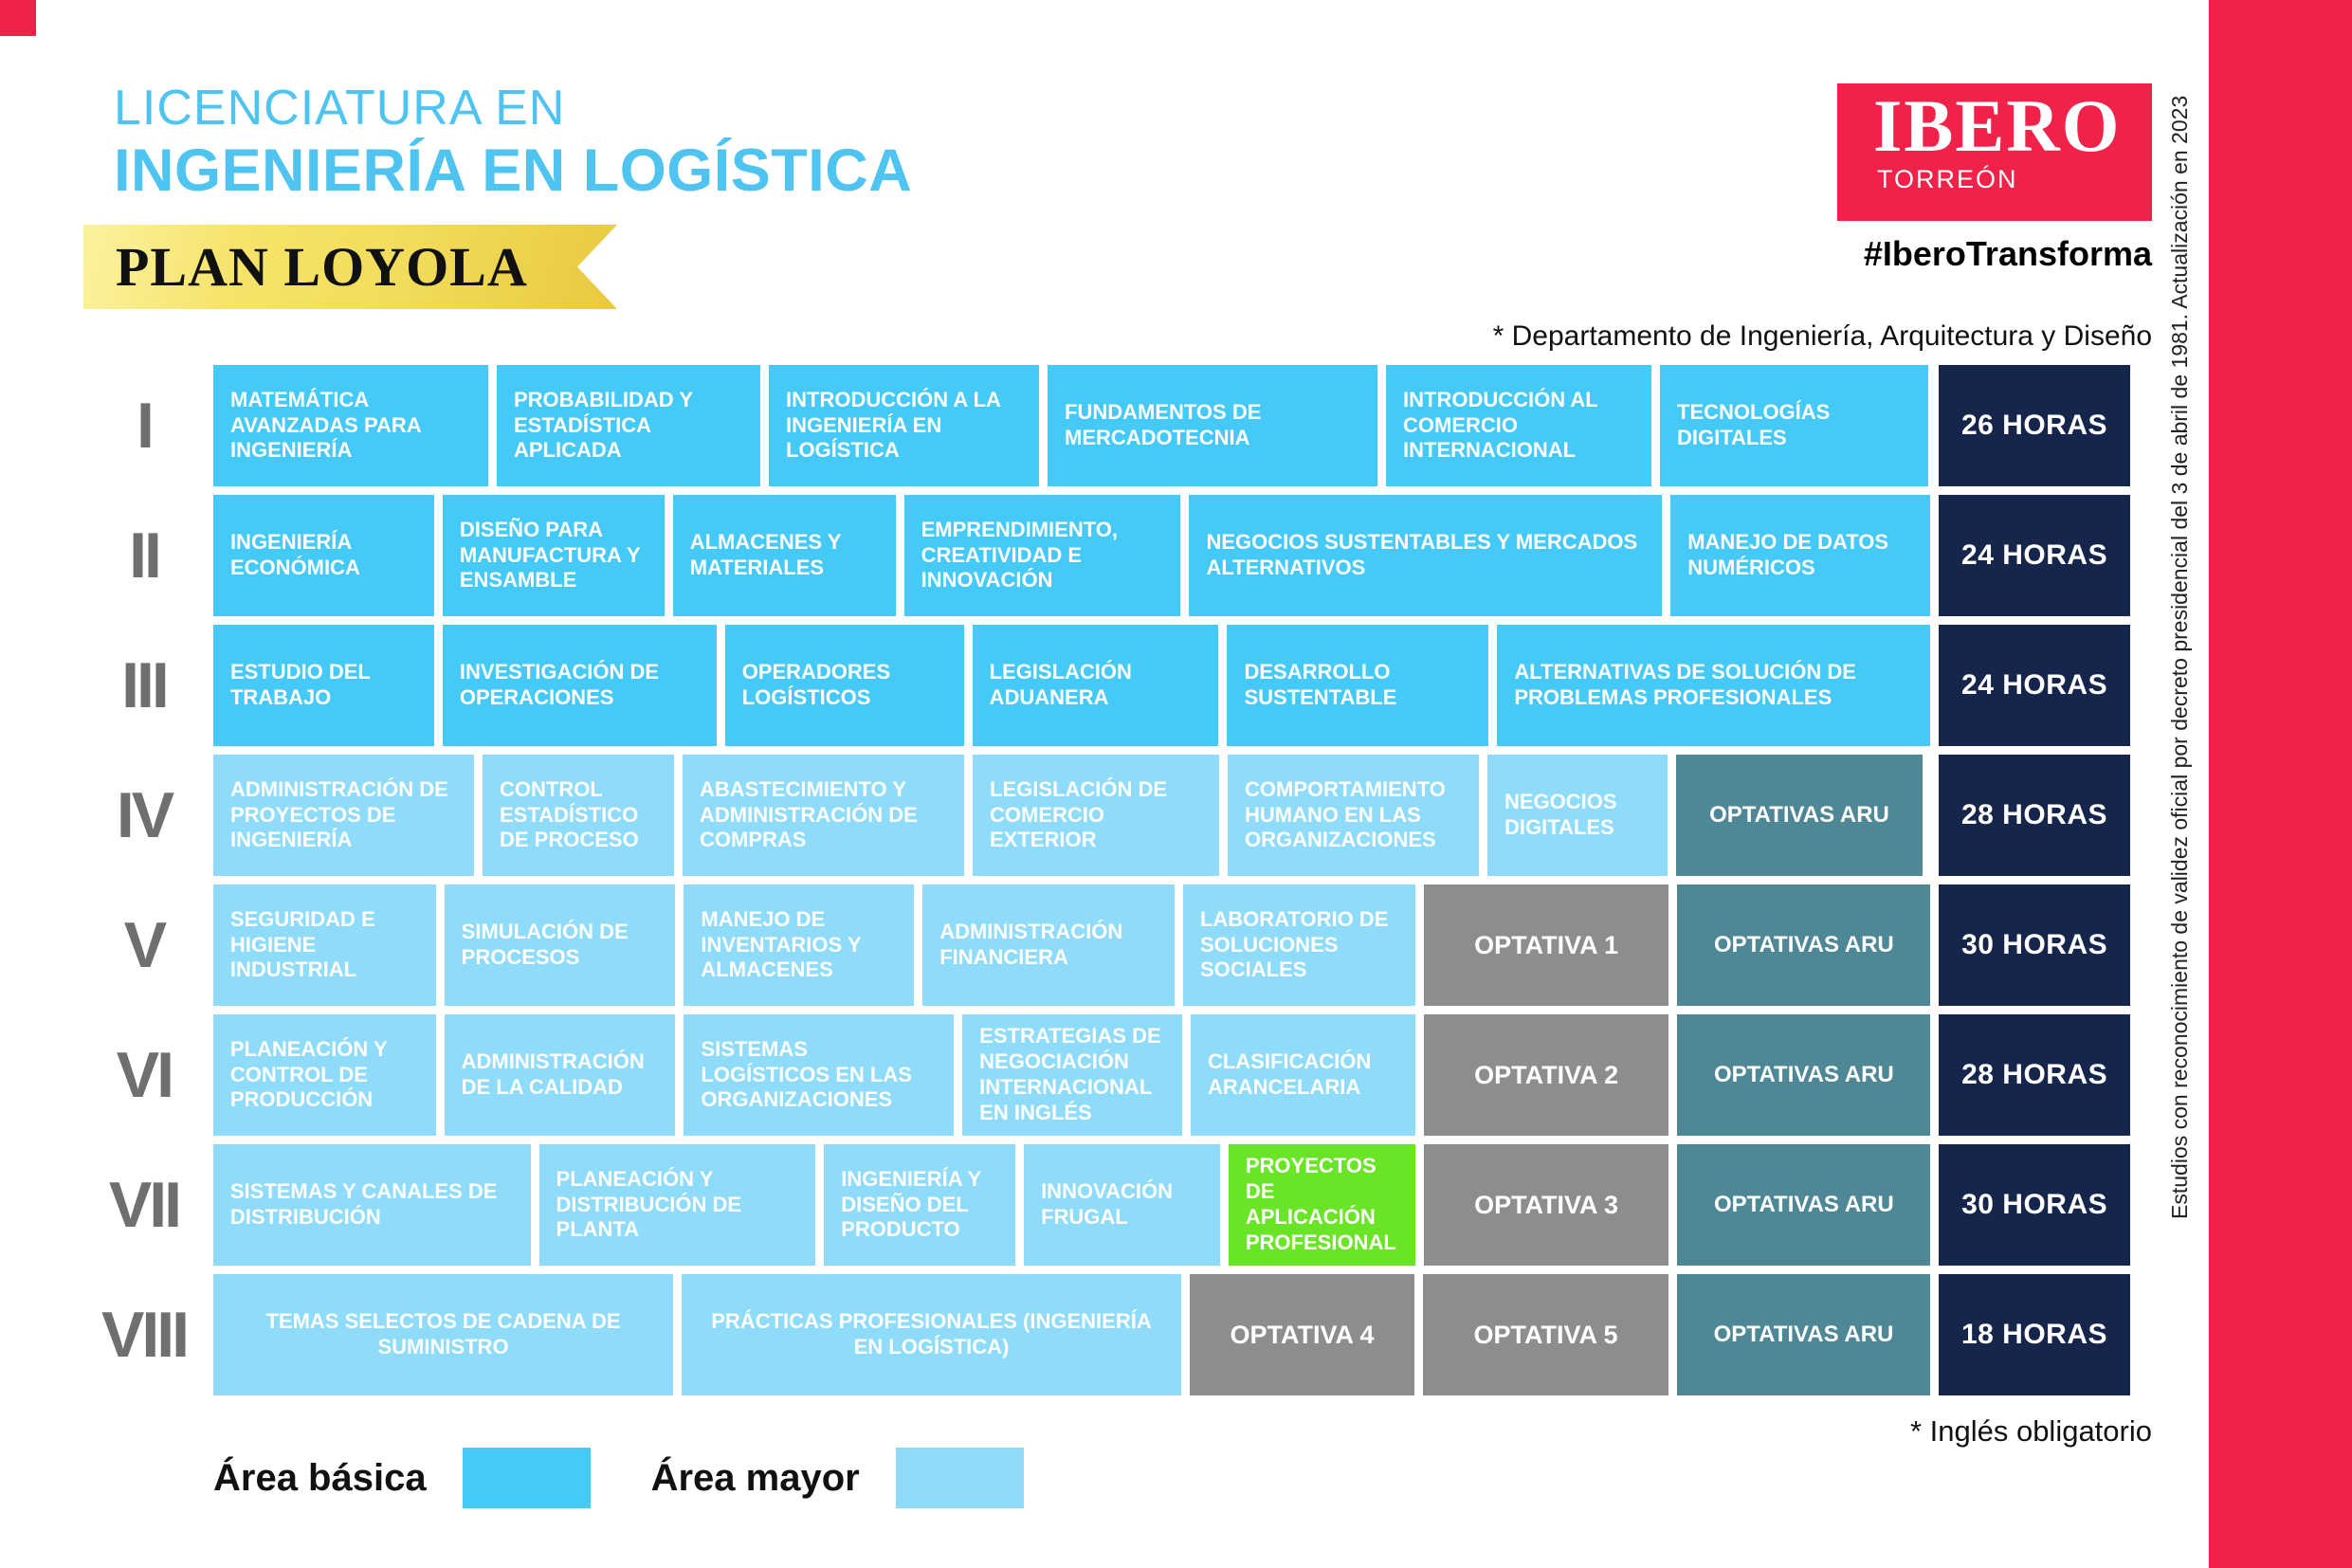 This screenshot has width=2352, height=1568. I want to click on corner-accent-square, so click(18, 18).